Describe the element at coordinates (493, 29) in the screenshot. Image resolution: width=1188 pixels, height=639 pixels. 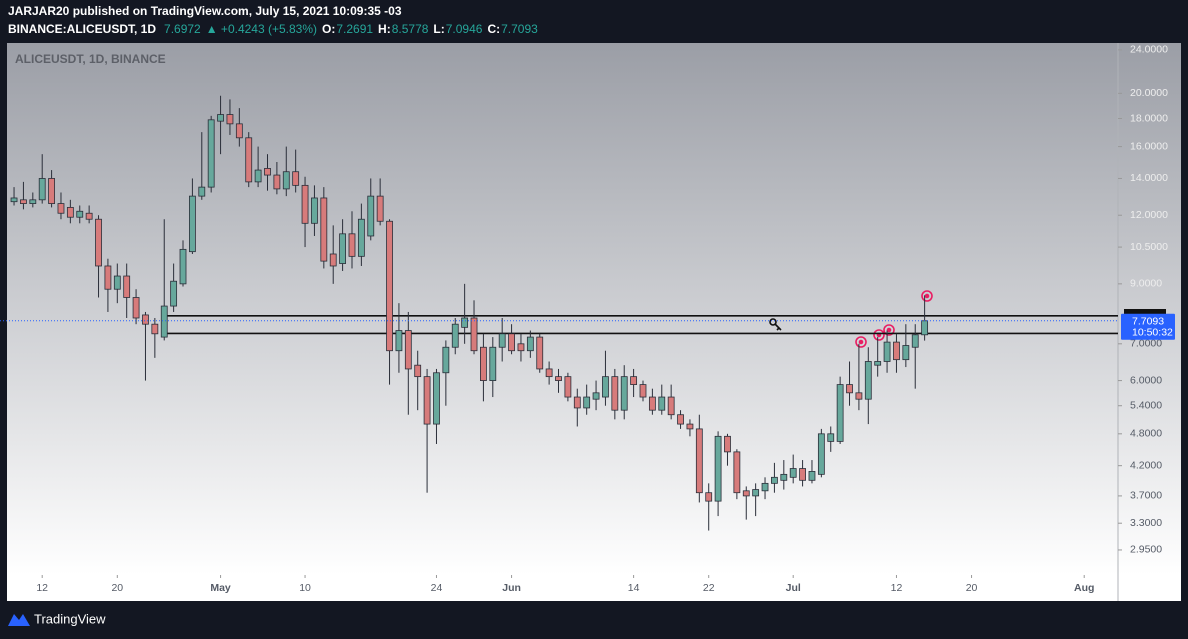
I see `header-value: C:` at that location.